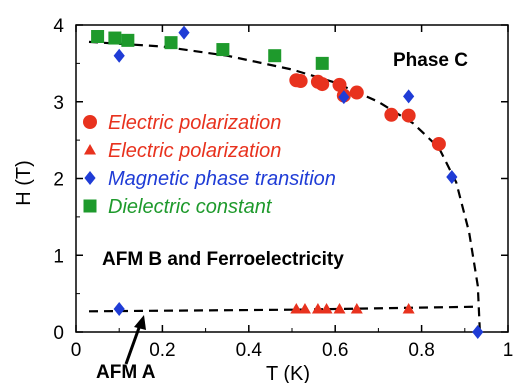  Describe the element at coordinates (58, 103) in the screenshot. I see `y-tick-label: 3` at that location.